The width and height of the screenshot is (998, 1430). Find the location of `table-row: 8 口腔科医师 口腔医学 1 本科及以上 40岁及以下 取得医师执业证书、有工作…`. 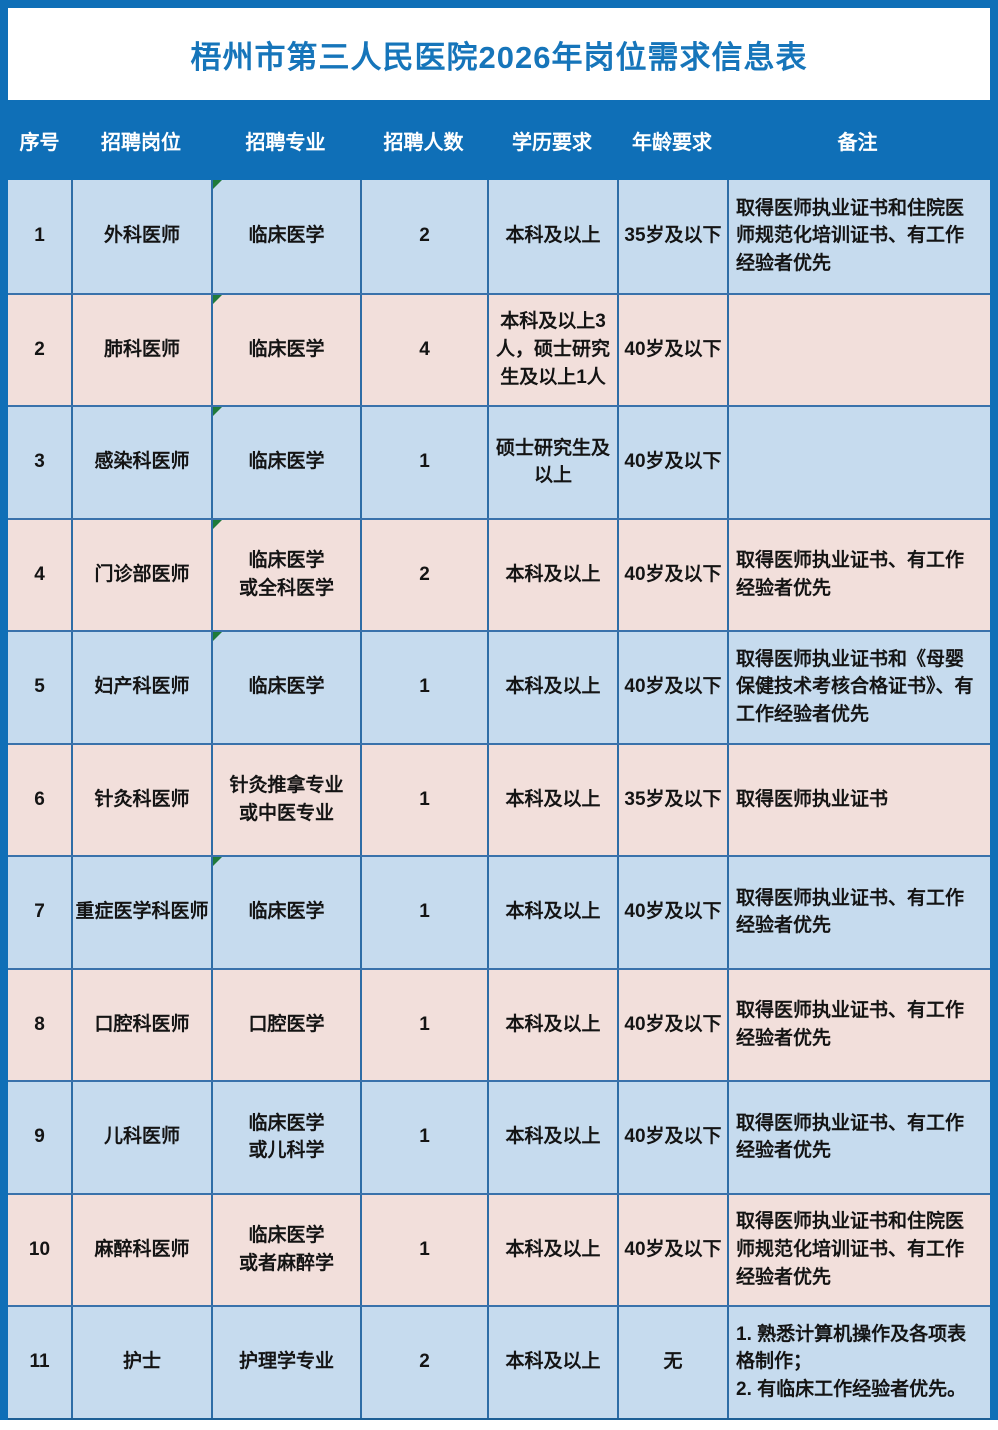

table-row: 8 口腔科医师 口腔医学 1 本科及以上 40岁及以下 取得医师执业证书、有工作… is located at coordinates (499, 1023).